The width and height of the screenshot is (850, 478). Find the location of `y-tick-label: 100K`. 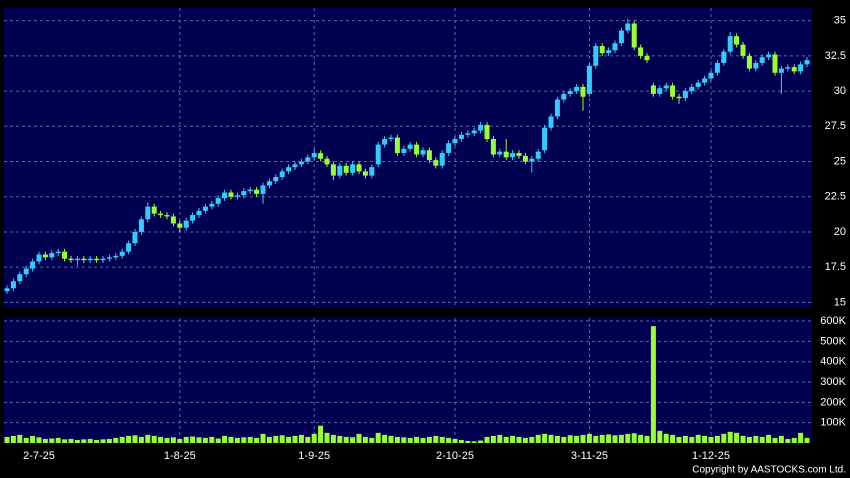

y-tick-label: 100K is located at coordinates (833, 423).